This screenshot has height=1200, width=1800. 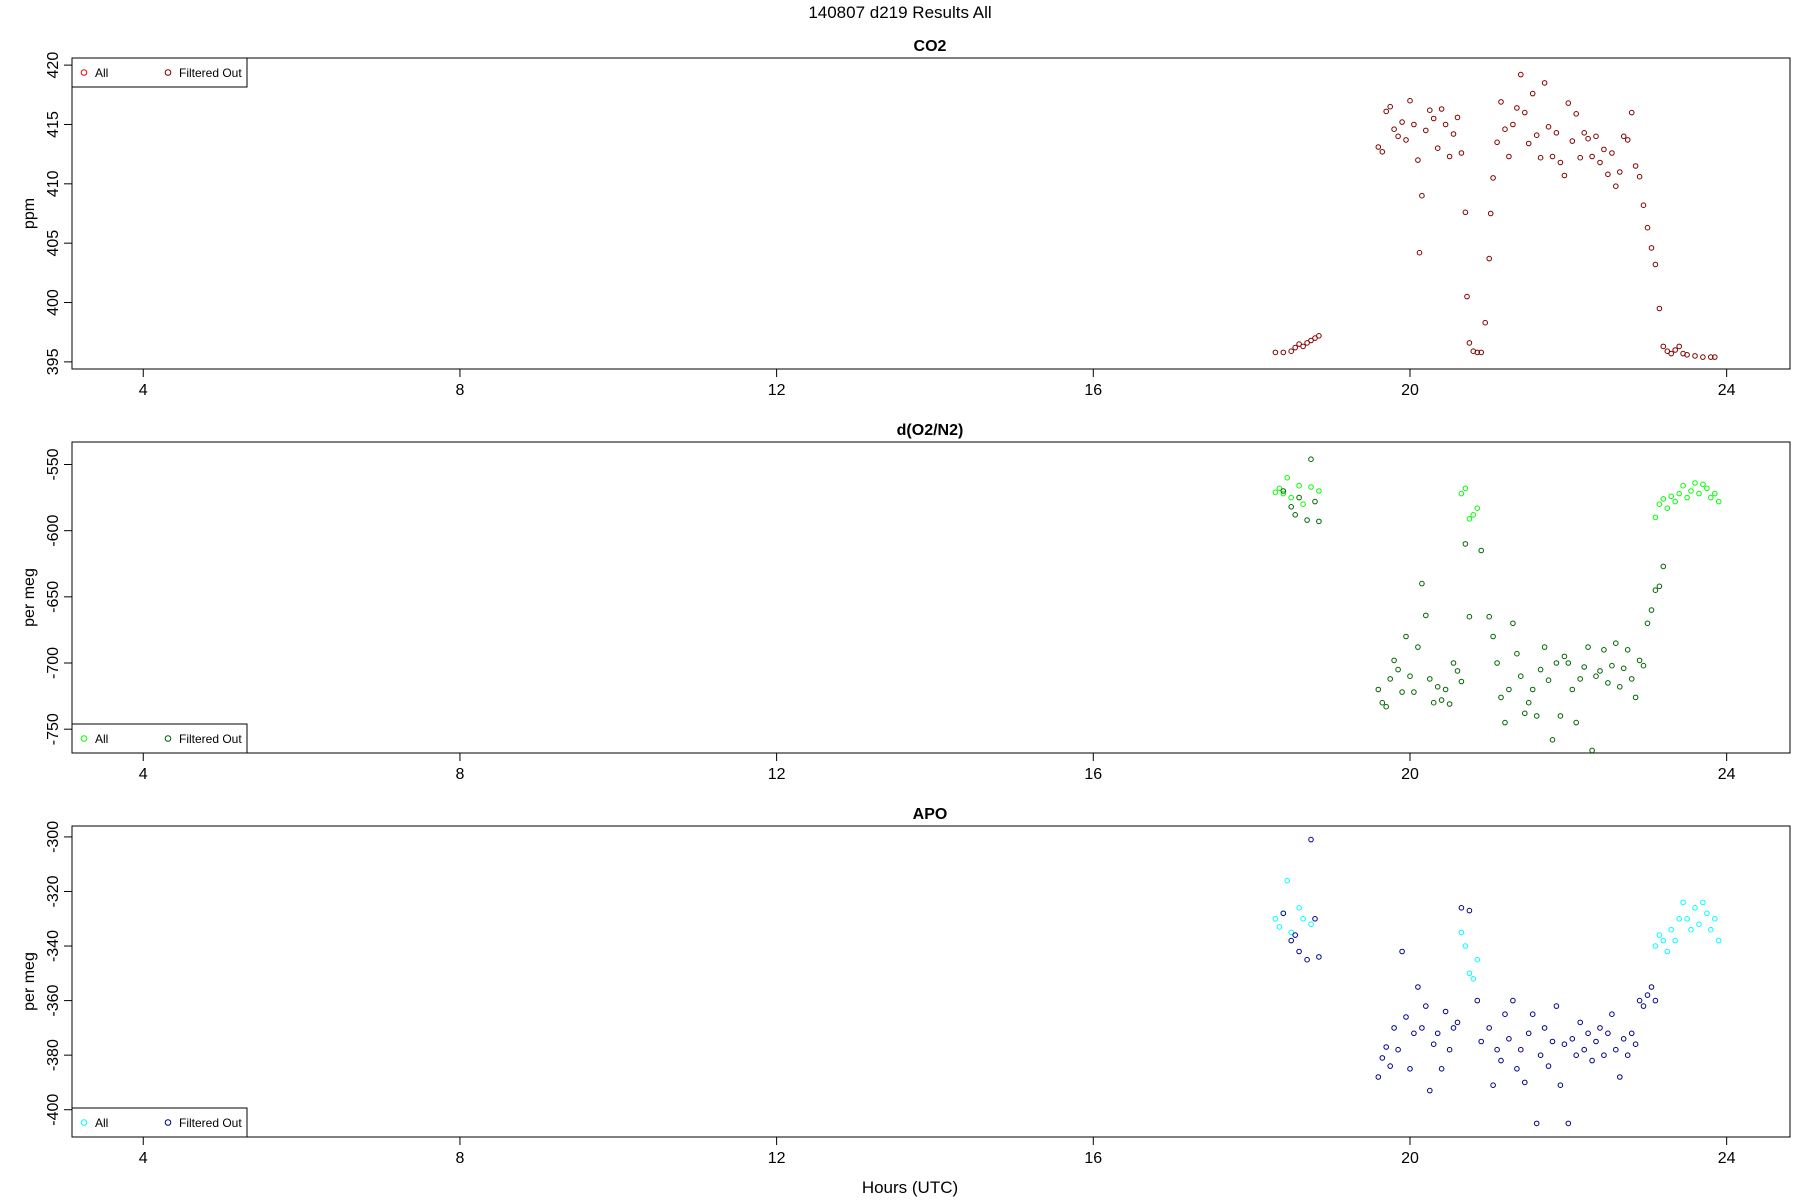 What do you see at coordinates (1410, 1158) in the screenshot?
I see `x-tick-label-apo: 20` at bounding box center [1410, 1158].